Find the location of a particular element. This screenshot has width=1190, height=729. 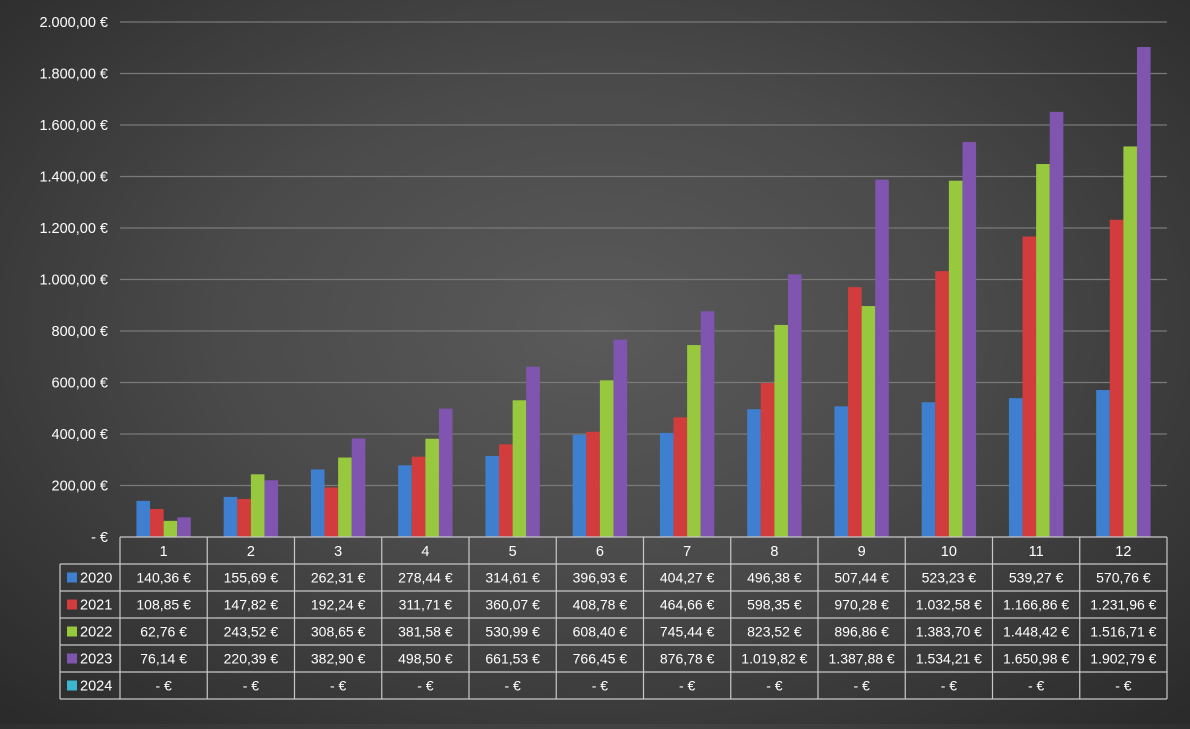

legend-swatch-2022 is located at coordinates (72, 631).